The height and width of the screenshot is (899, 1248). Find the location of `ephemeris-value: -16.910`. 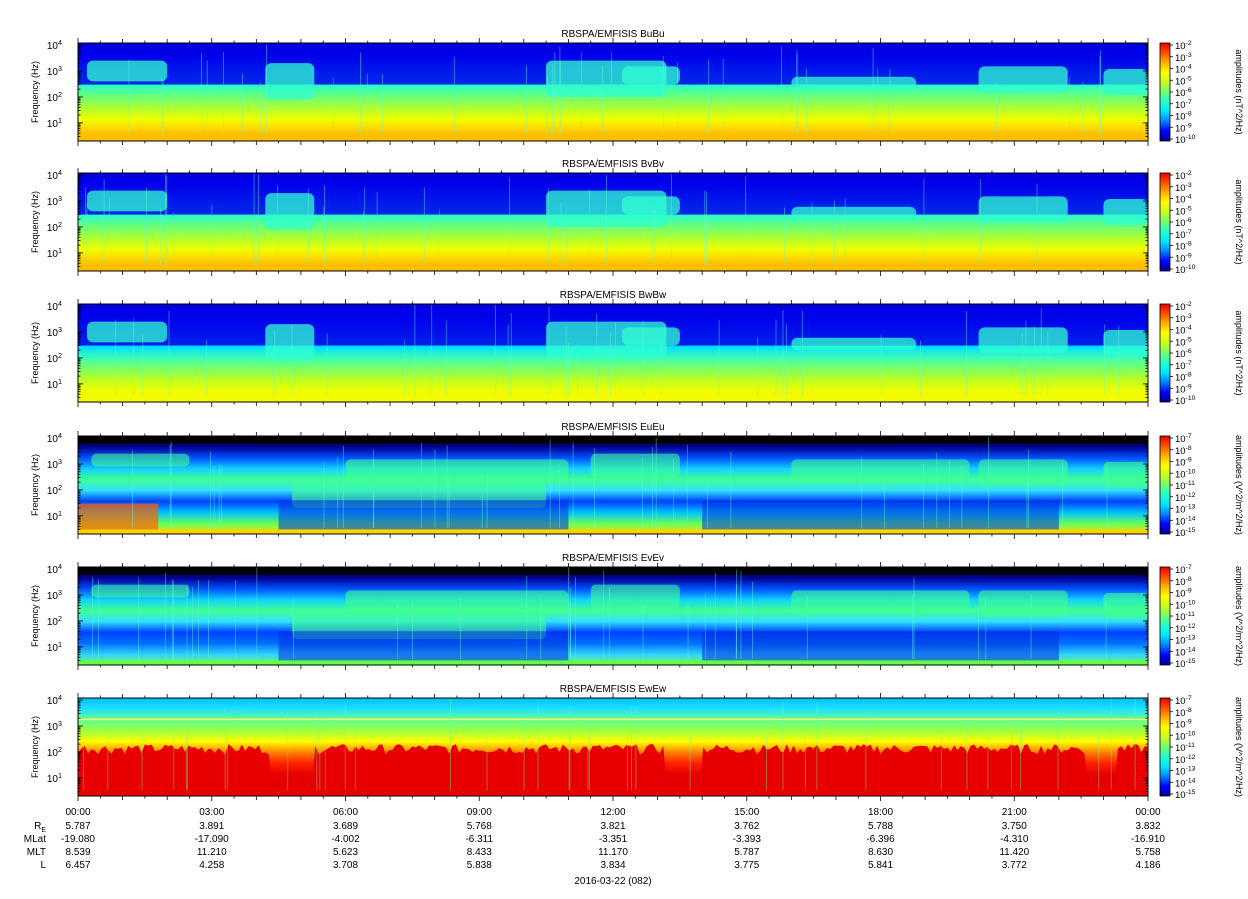

ephemeris-value: -16.910 is located at coordinates (1148, 839).